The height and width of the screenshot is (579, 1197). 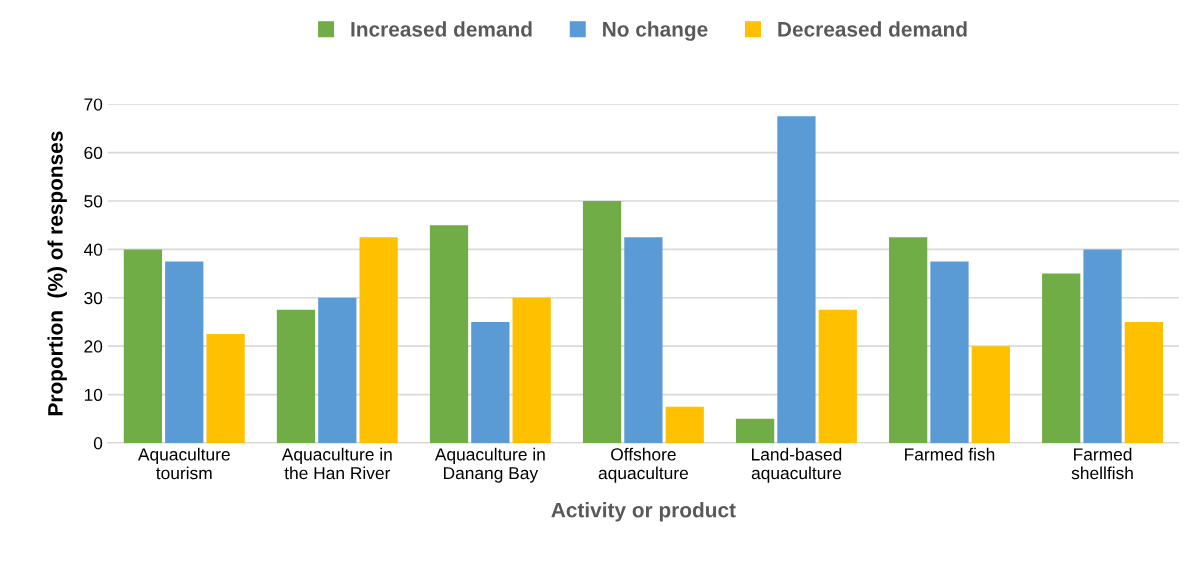 What do you see at coordinates (796, 465) in the screenshot?
I see `x-tick-label: Land-based aquaculture` at bounding box center [796, 465].